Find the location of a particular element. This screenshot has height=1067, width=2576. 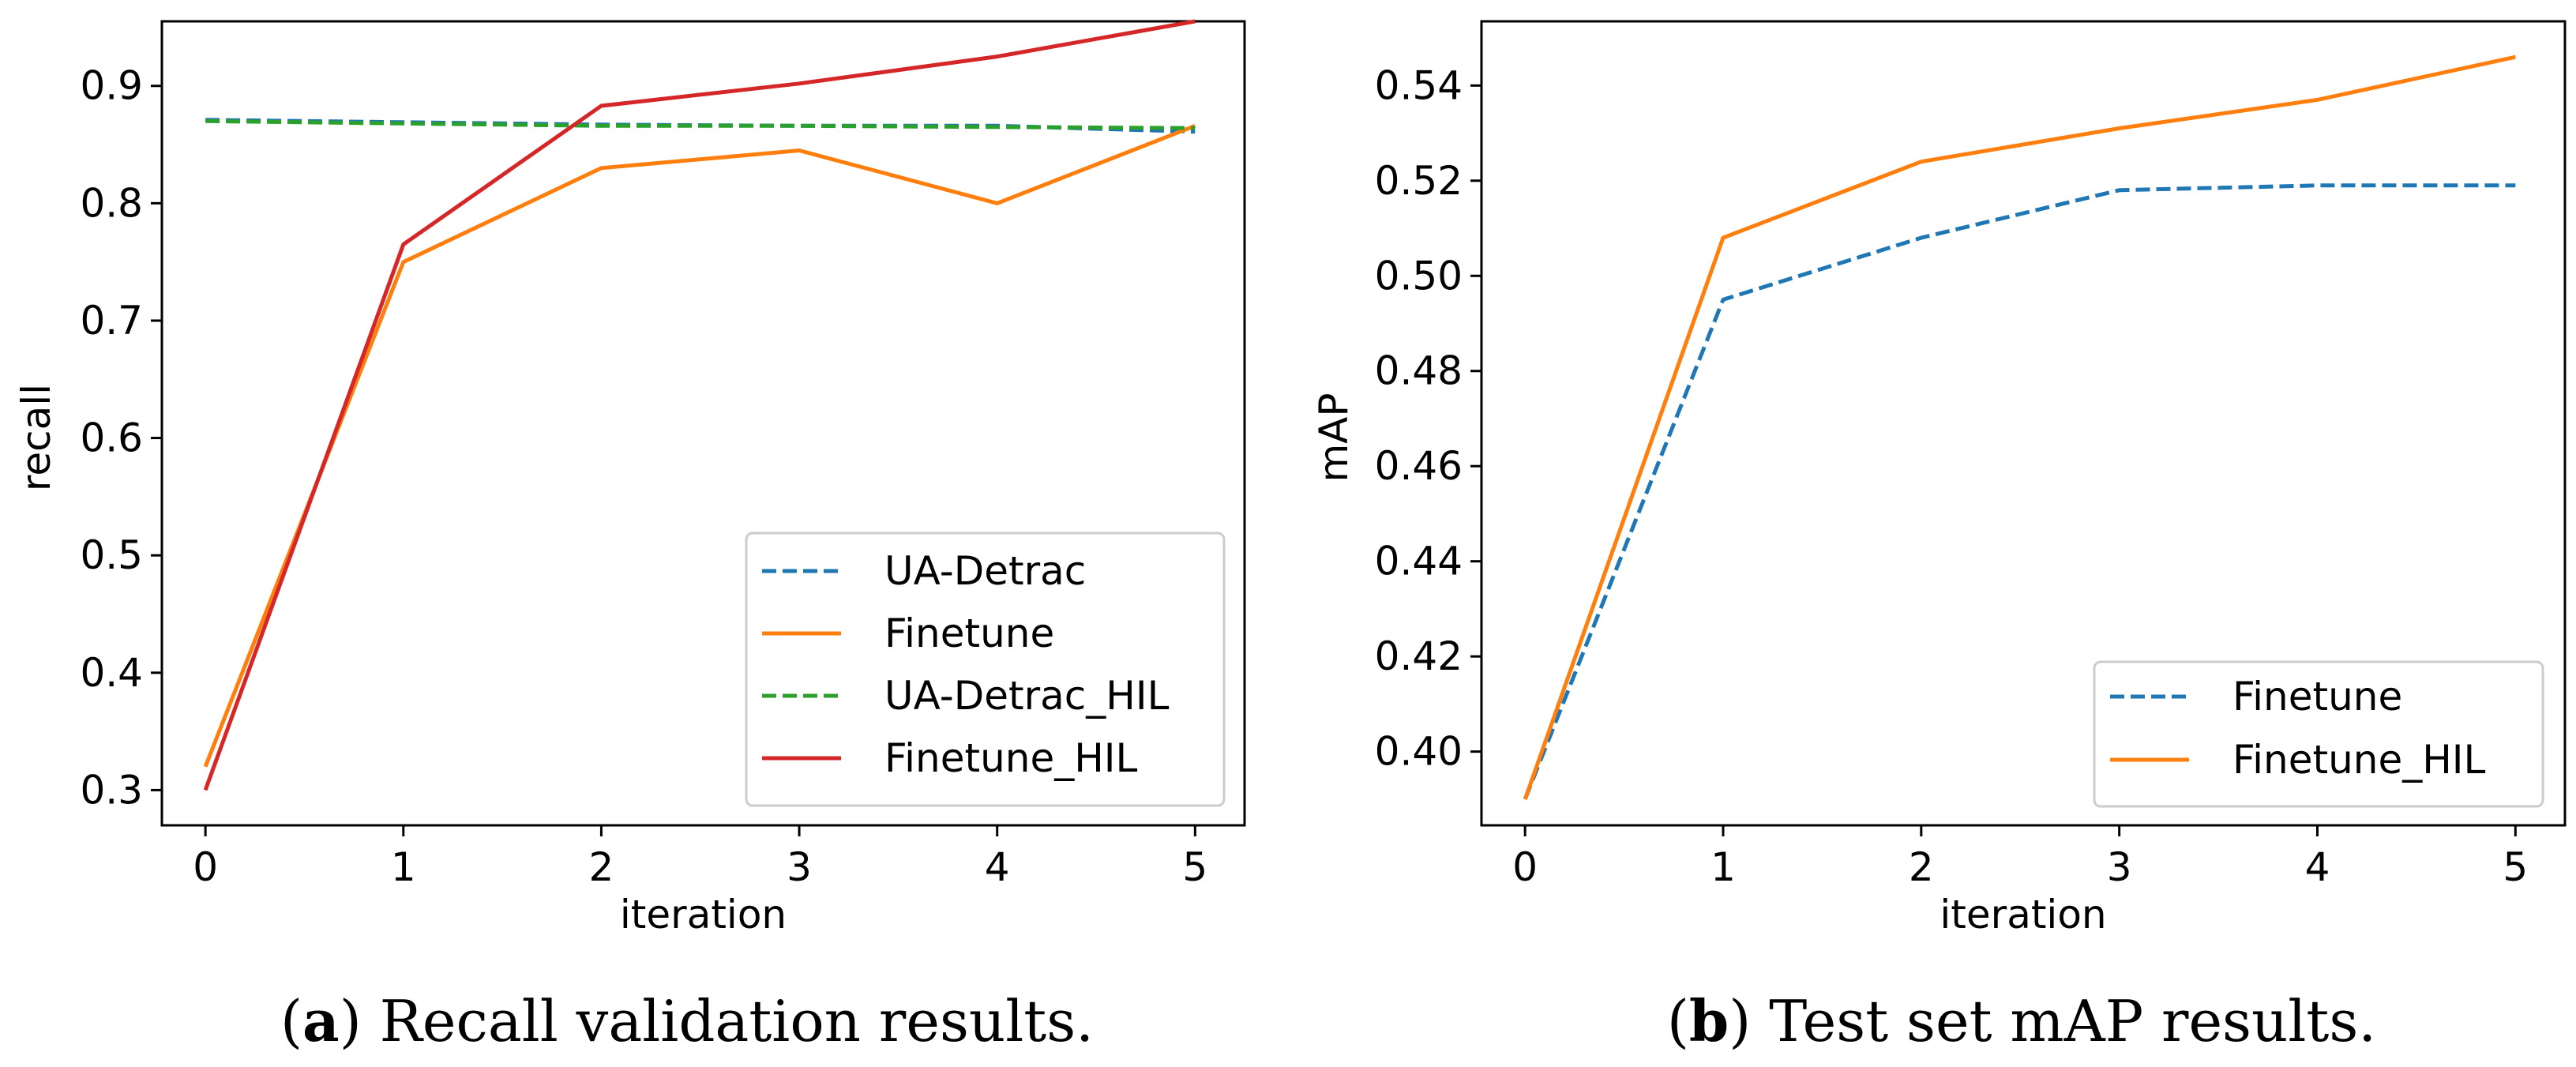

legend-map: Finetune Finetune_HIL is located at coordinates (2318, 734).